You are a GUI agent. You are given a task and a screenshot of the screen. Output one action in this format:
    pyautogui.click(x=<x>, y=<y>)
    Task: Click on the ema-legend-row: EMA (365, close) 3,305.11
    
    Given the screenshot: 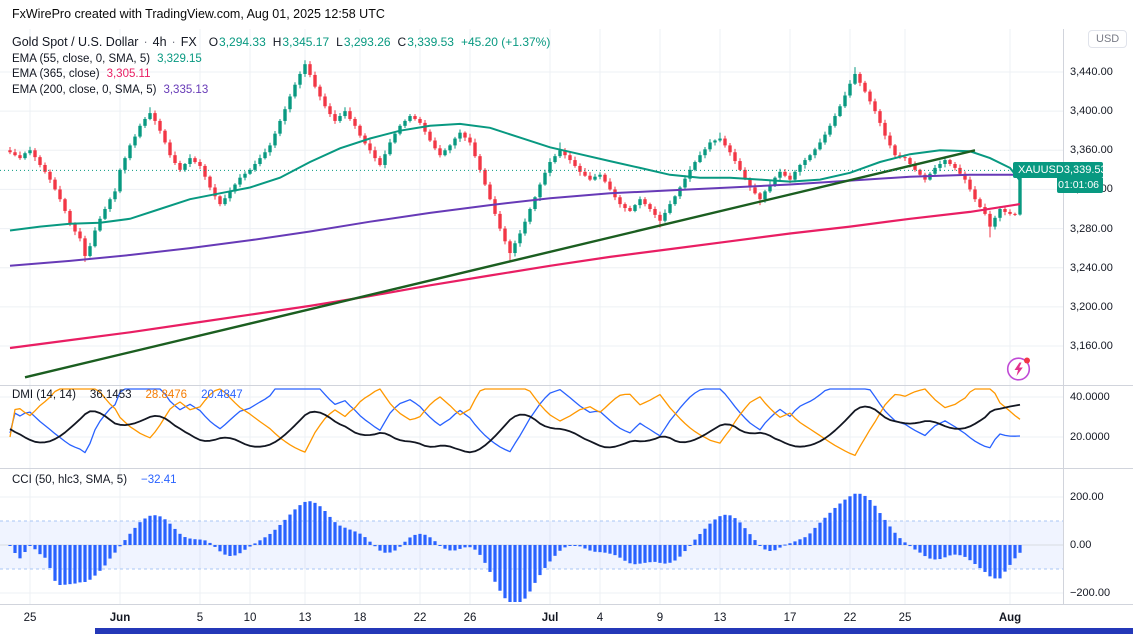 What is the action you would take?
    pyautogui.click(x=281, y=74)
    